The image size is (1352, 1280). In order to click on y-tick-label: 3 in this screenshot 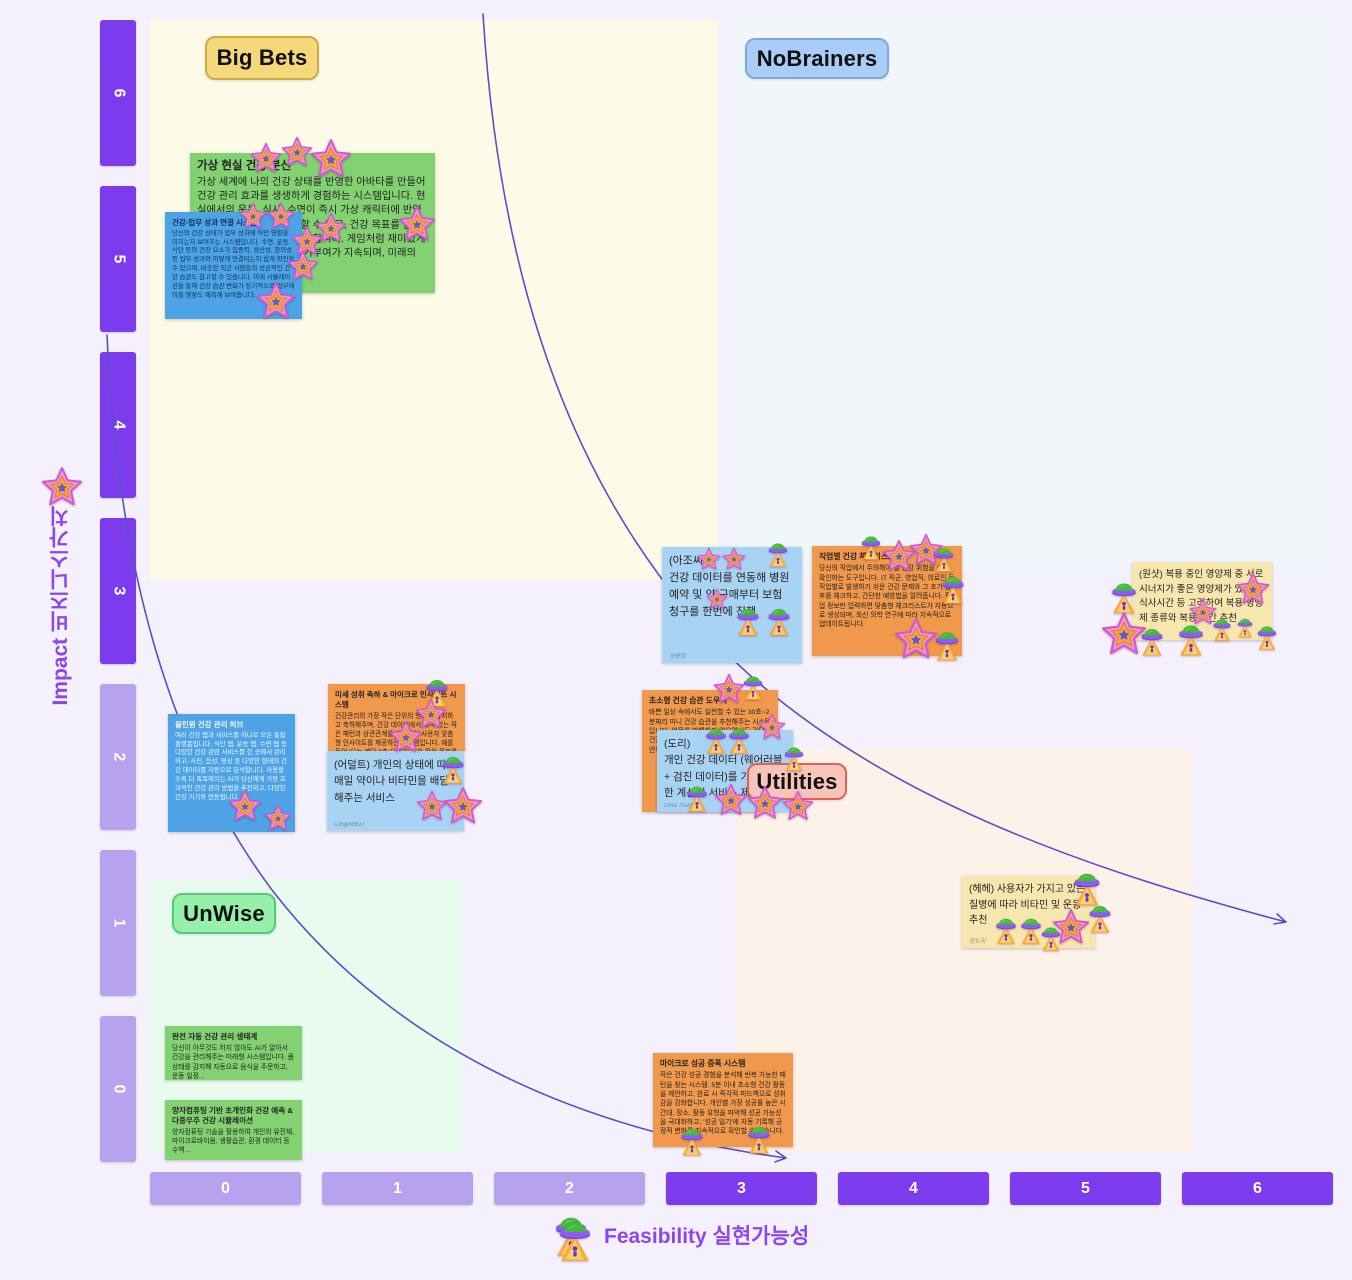, I will do `click(118, 591)`.